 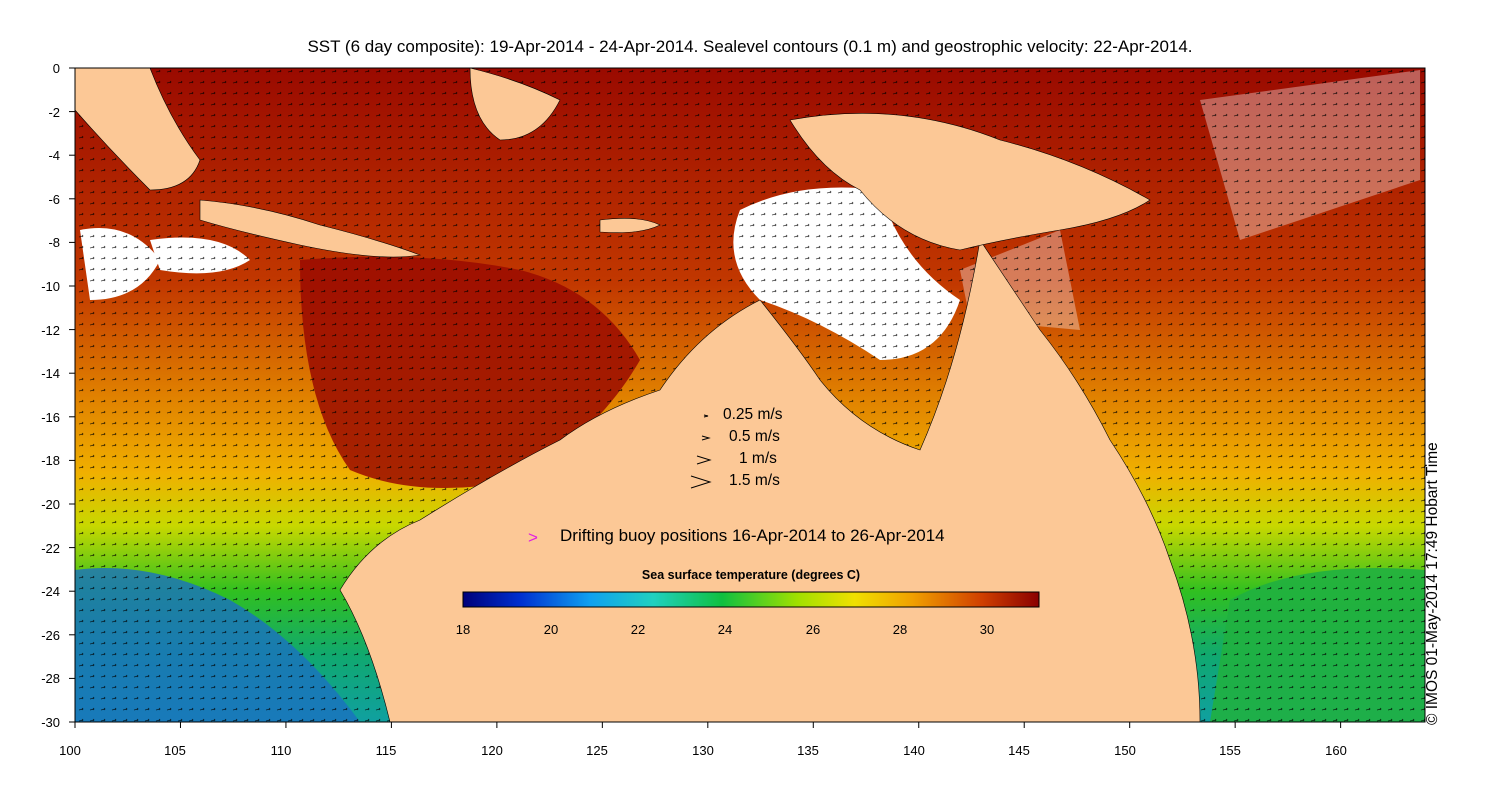 I want to click on x-tick-label: 160, so click(x=1336, y=750).